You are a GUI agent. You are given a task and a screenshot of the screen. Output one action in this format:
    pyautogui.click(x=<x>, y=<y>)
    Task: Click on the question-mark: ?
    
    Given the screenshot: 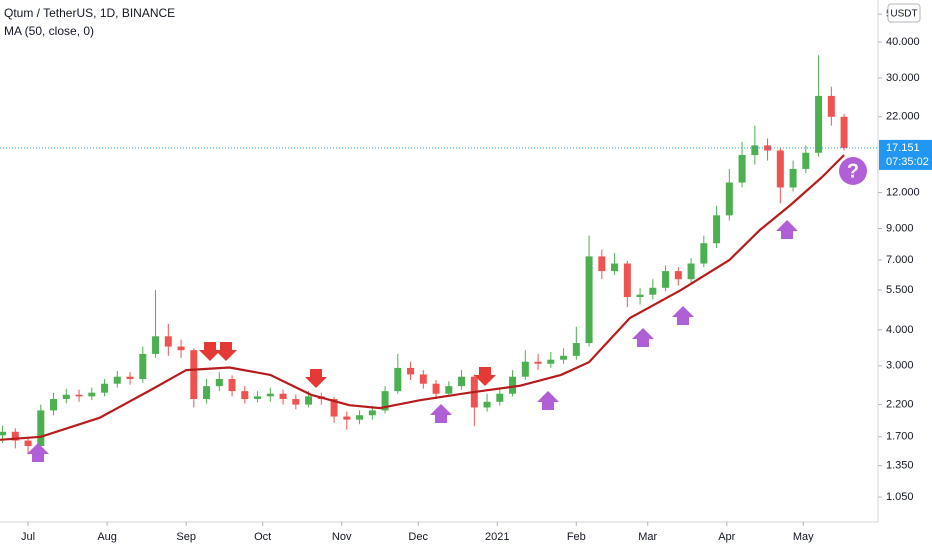 What is the action you would take?
    pyautogui.click(x=853, y=171)
    